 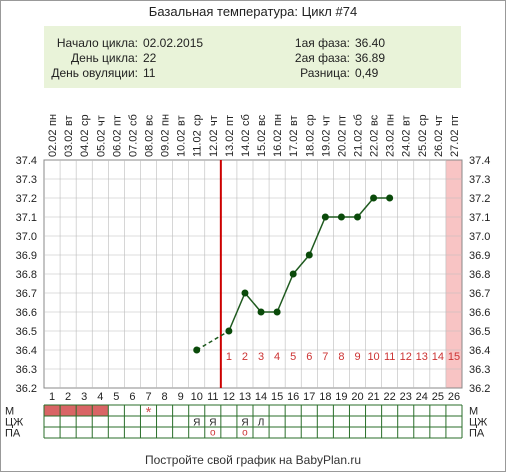 I want to click on row-label-left: М, so click(x=9, y=412).